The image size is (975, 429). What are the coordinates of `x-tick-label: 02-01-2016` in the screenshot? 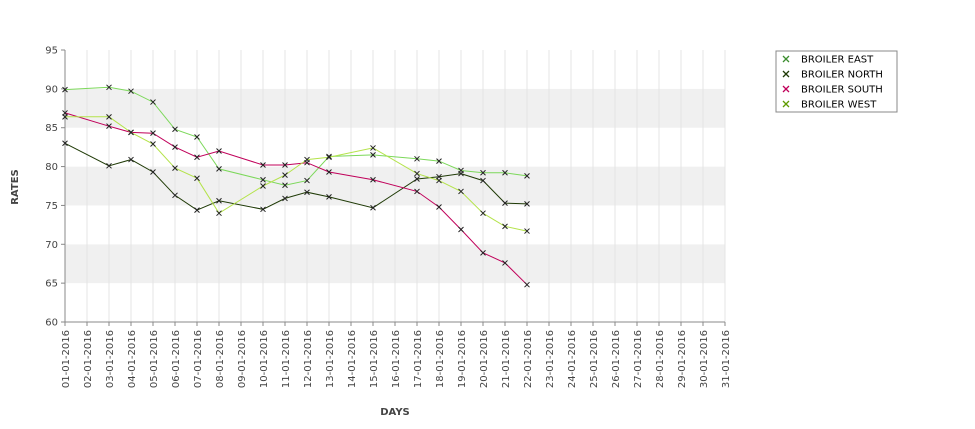 It's located at (88, 359).